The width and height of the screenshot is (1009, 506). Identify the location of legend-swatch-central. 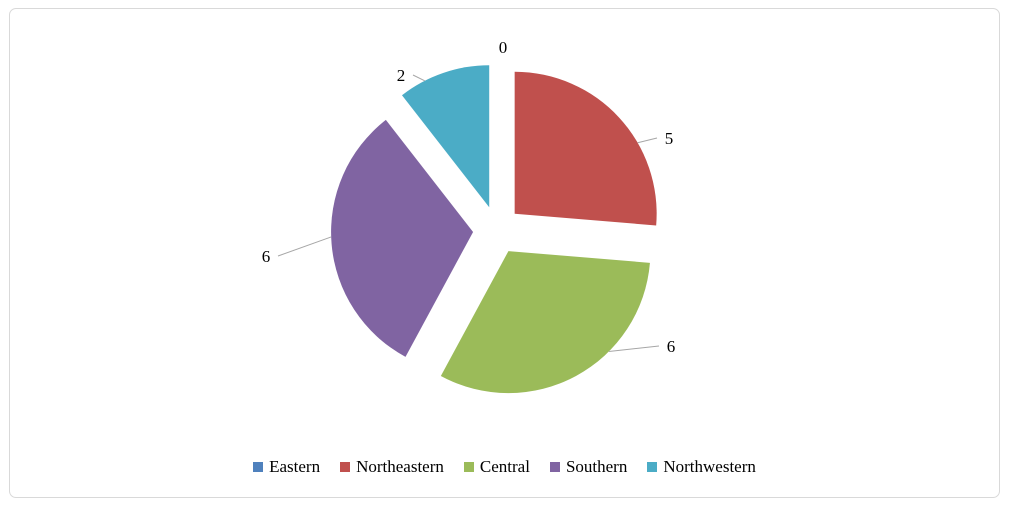
(468, 467).